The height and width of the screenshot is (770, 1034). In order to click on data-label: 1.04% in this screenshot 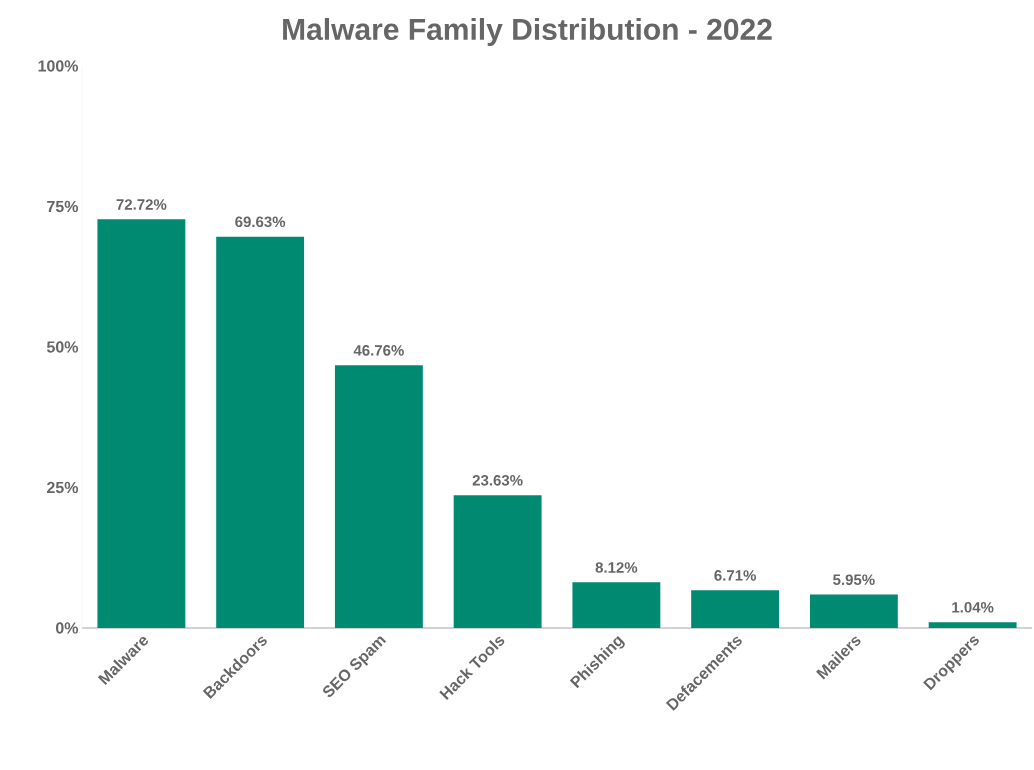, I will do `click(973, 607)`.